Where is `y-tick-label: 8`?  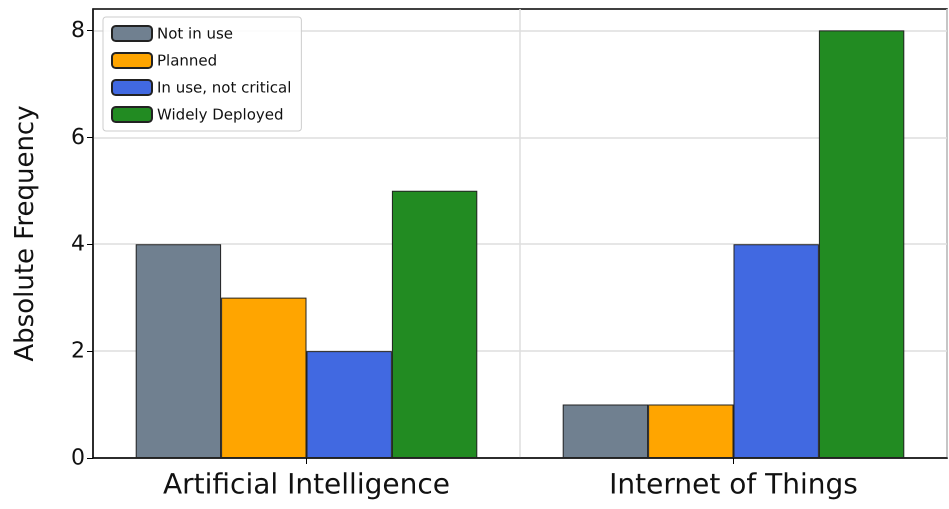
y-tick-label: 8 is located at coordinates (78, 30).